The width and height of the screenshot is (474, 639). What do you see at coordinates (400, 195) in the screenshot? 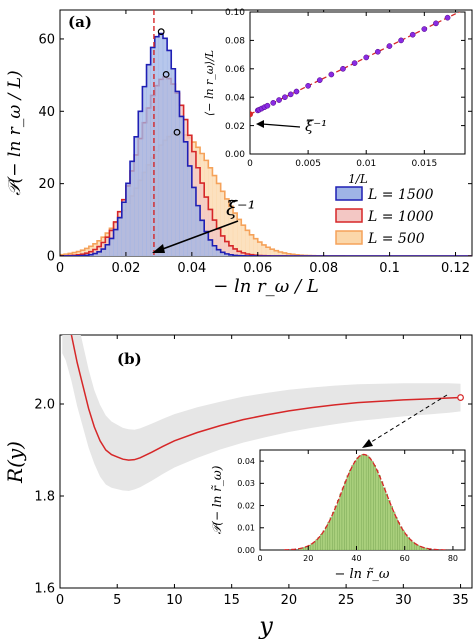
I see `legend-label-1500: L = 1500` at bounding box center [400, 195].